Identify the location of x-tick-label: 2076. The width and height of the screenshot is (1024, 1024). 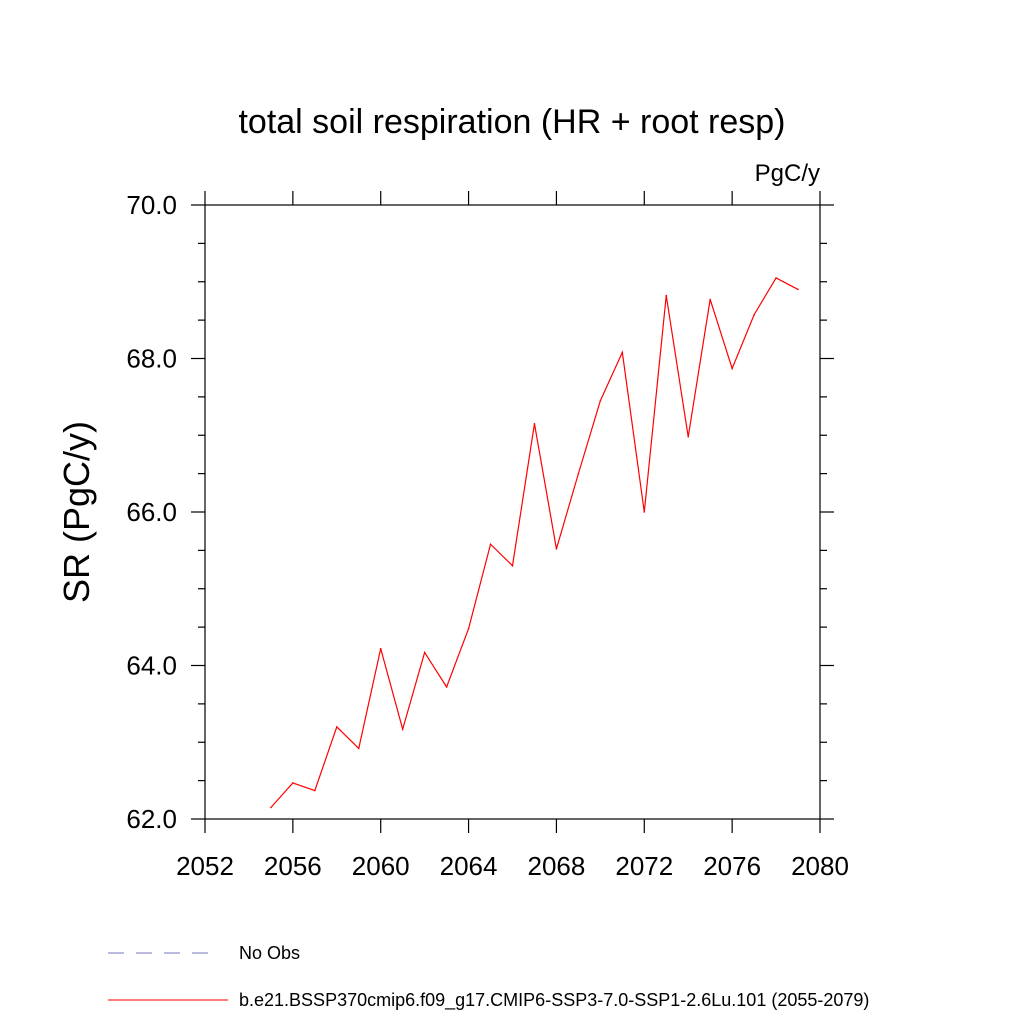
(732, 866).